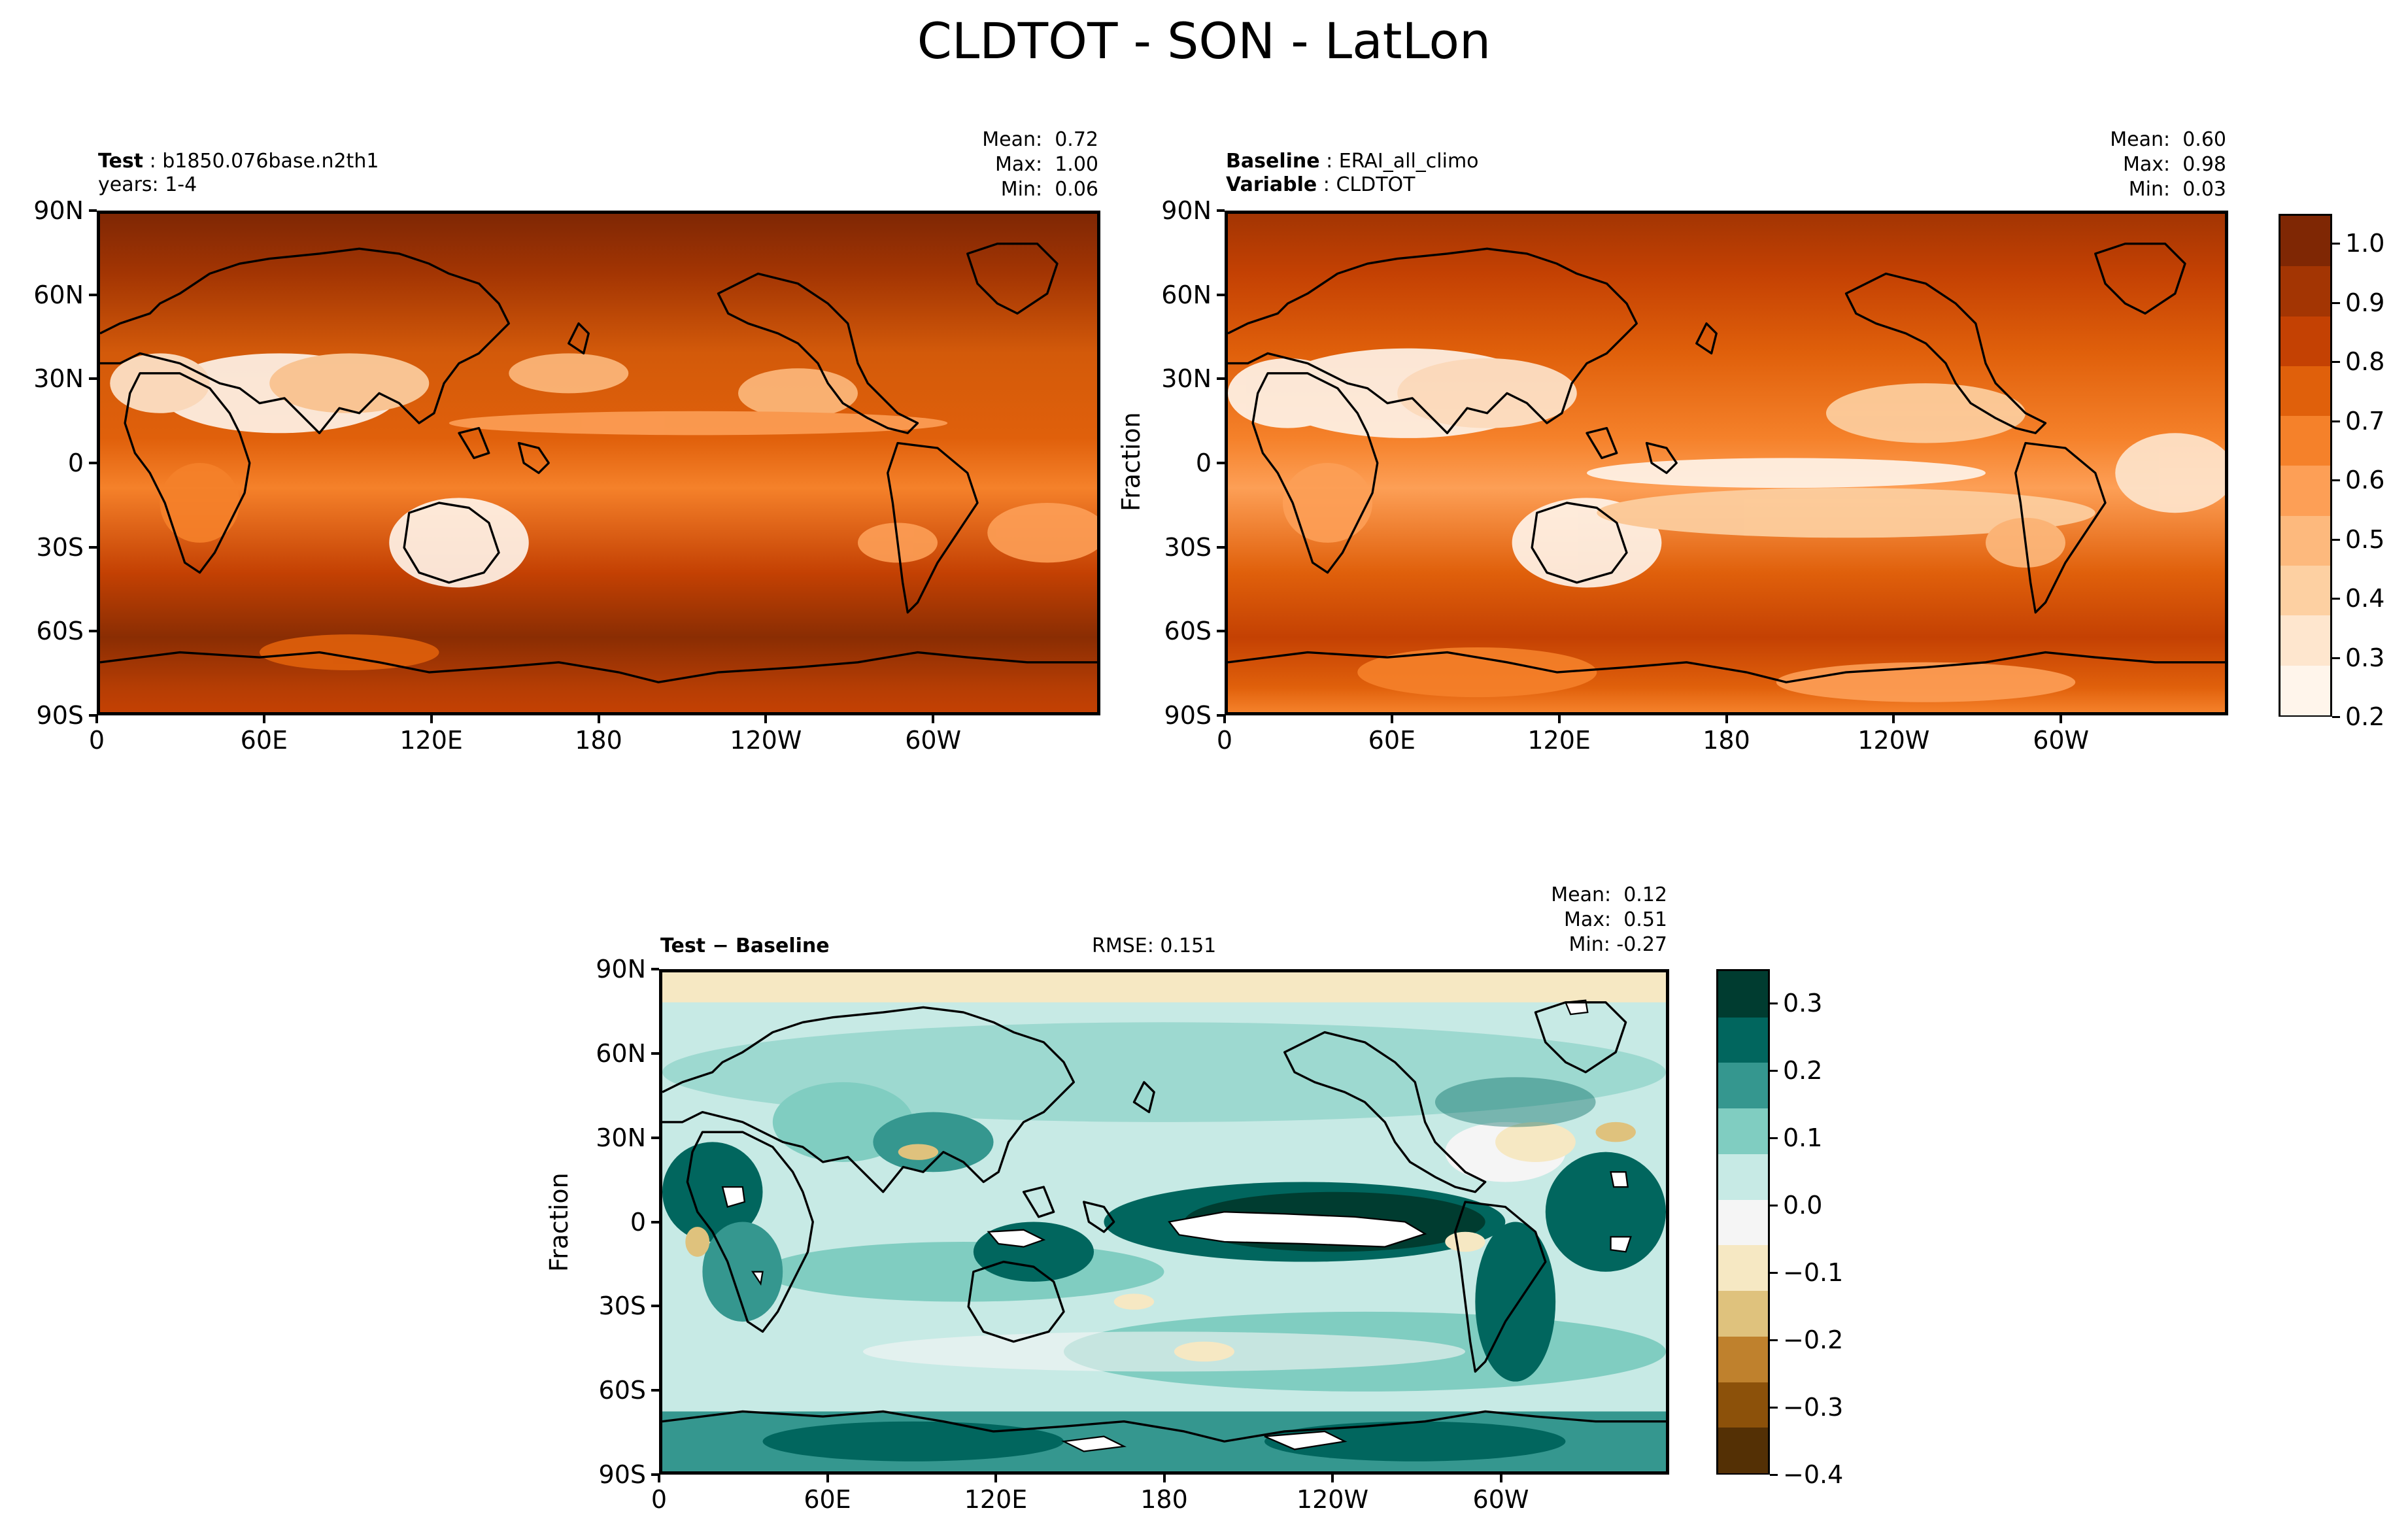 This screenshot has height=1540, width=2408. I want to click on test-label: Test : b1850.076base.n2th1, so click(238, 161).